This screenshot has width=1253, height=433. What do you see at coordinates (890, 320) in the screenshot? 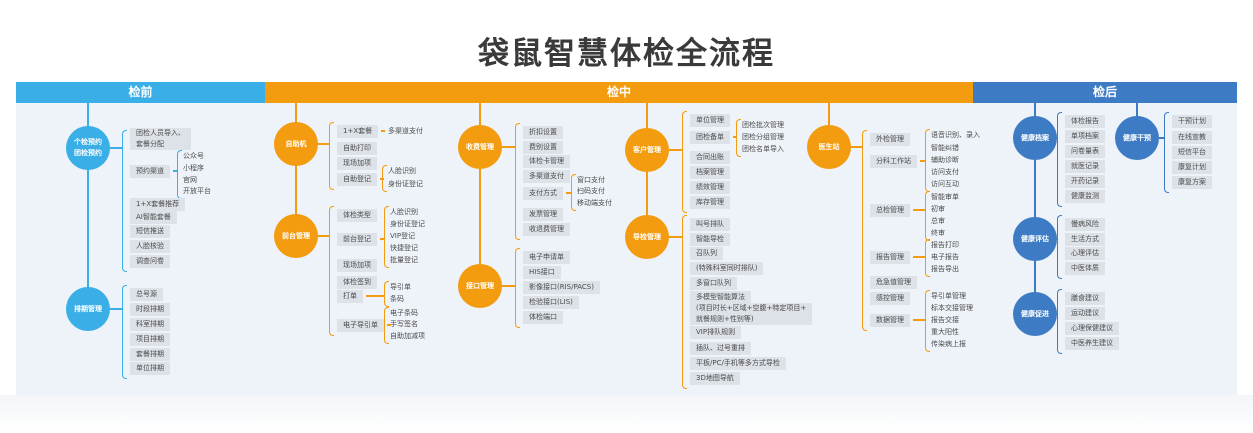
I see `item-box: 数据管理` at bounding box center [890, 320].